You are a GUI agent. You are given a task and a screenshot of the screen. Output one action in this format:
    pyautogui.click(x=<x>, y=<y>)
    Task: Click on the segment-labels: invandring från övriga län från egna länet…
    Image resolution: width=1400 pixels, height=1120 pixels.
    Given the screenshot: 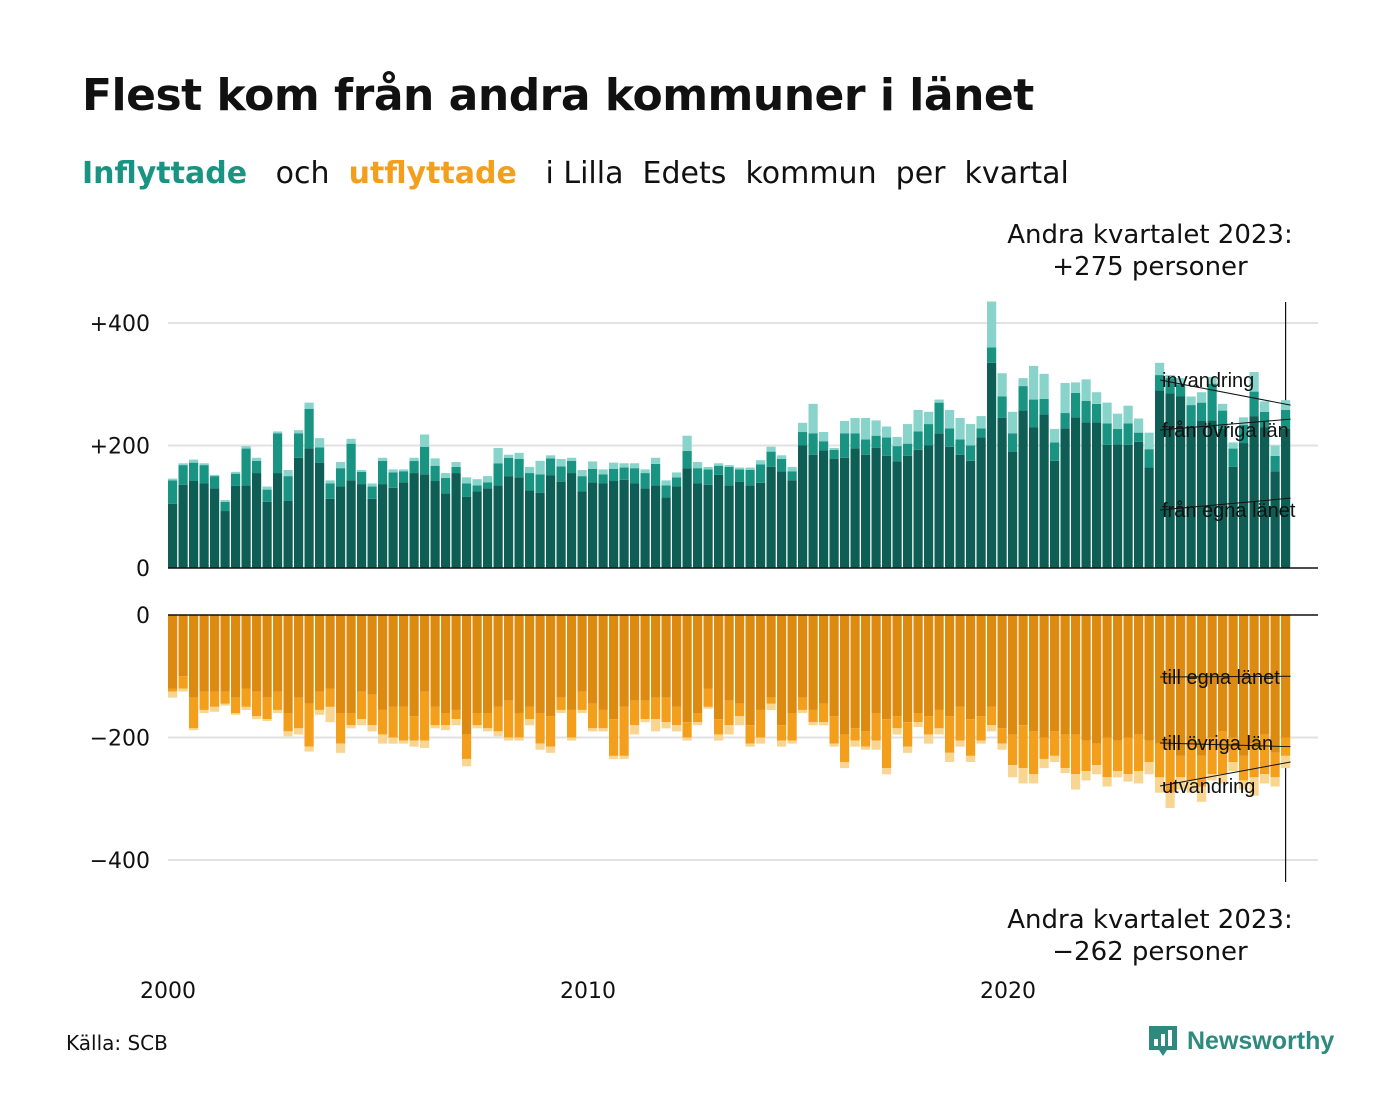 What is the action you would take?
    pyautogui.click(x=1227, y=584)
    